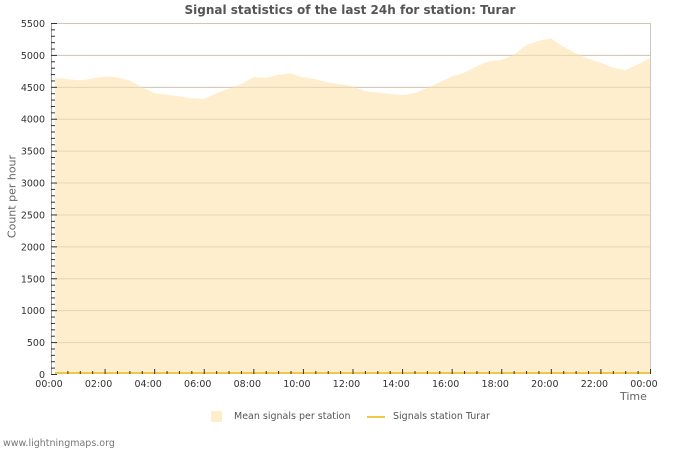  I want to click on svg-text: 10:00, so click(296, 384).